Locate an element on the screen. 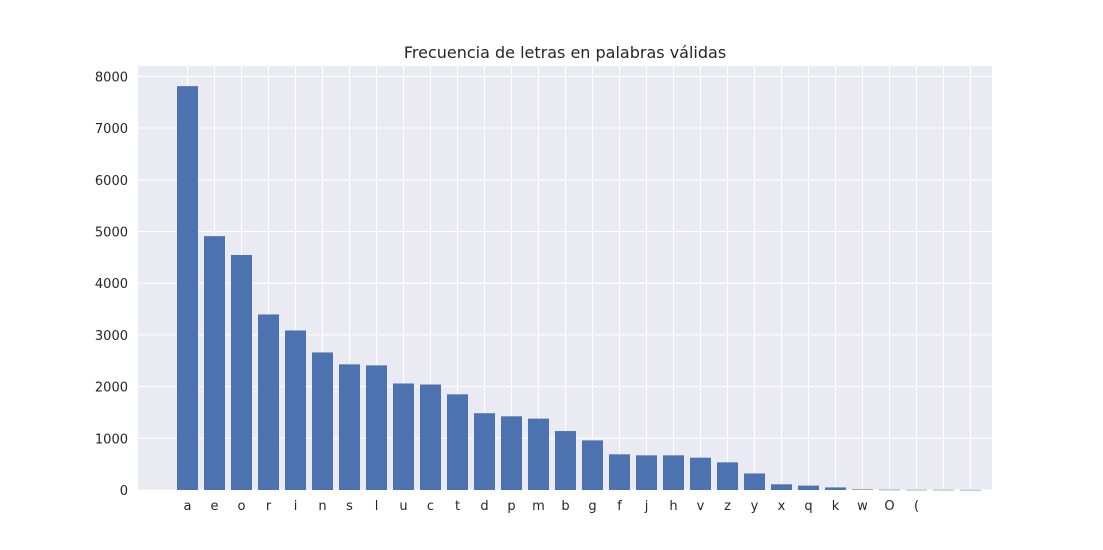  x-tick-label: n is located at coordinates (322, 506).